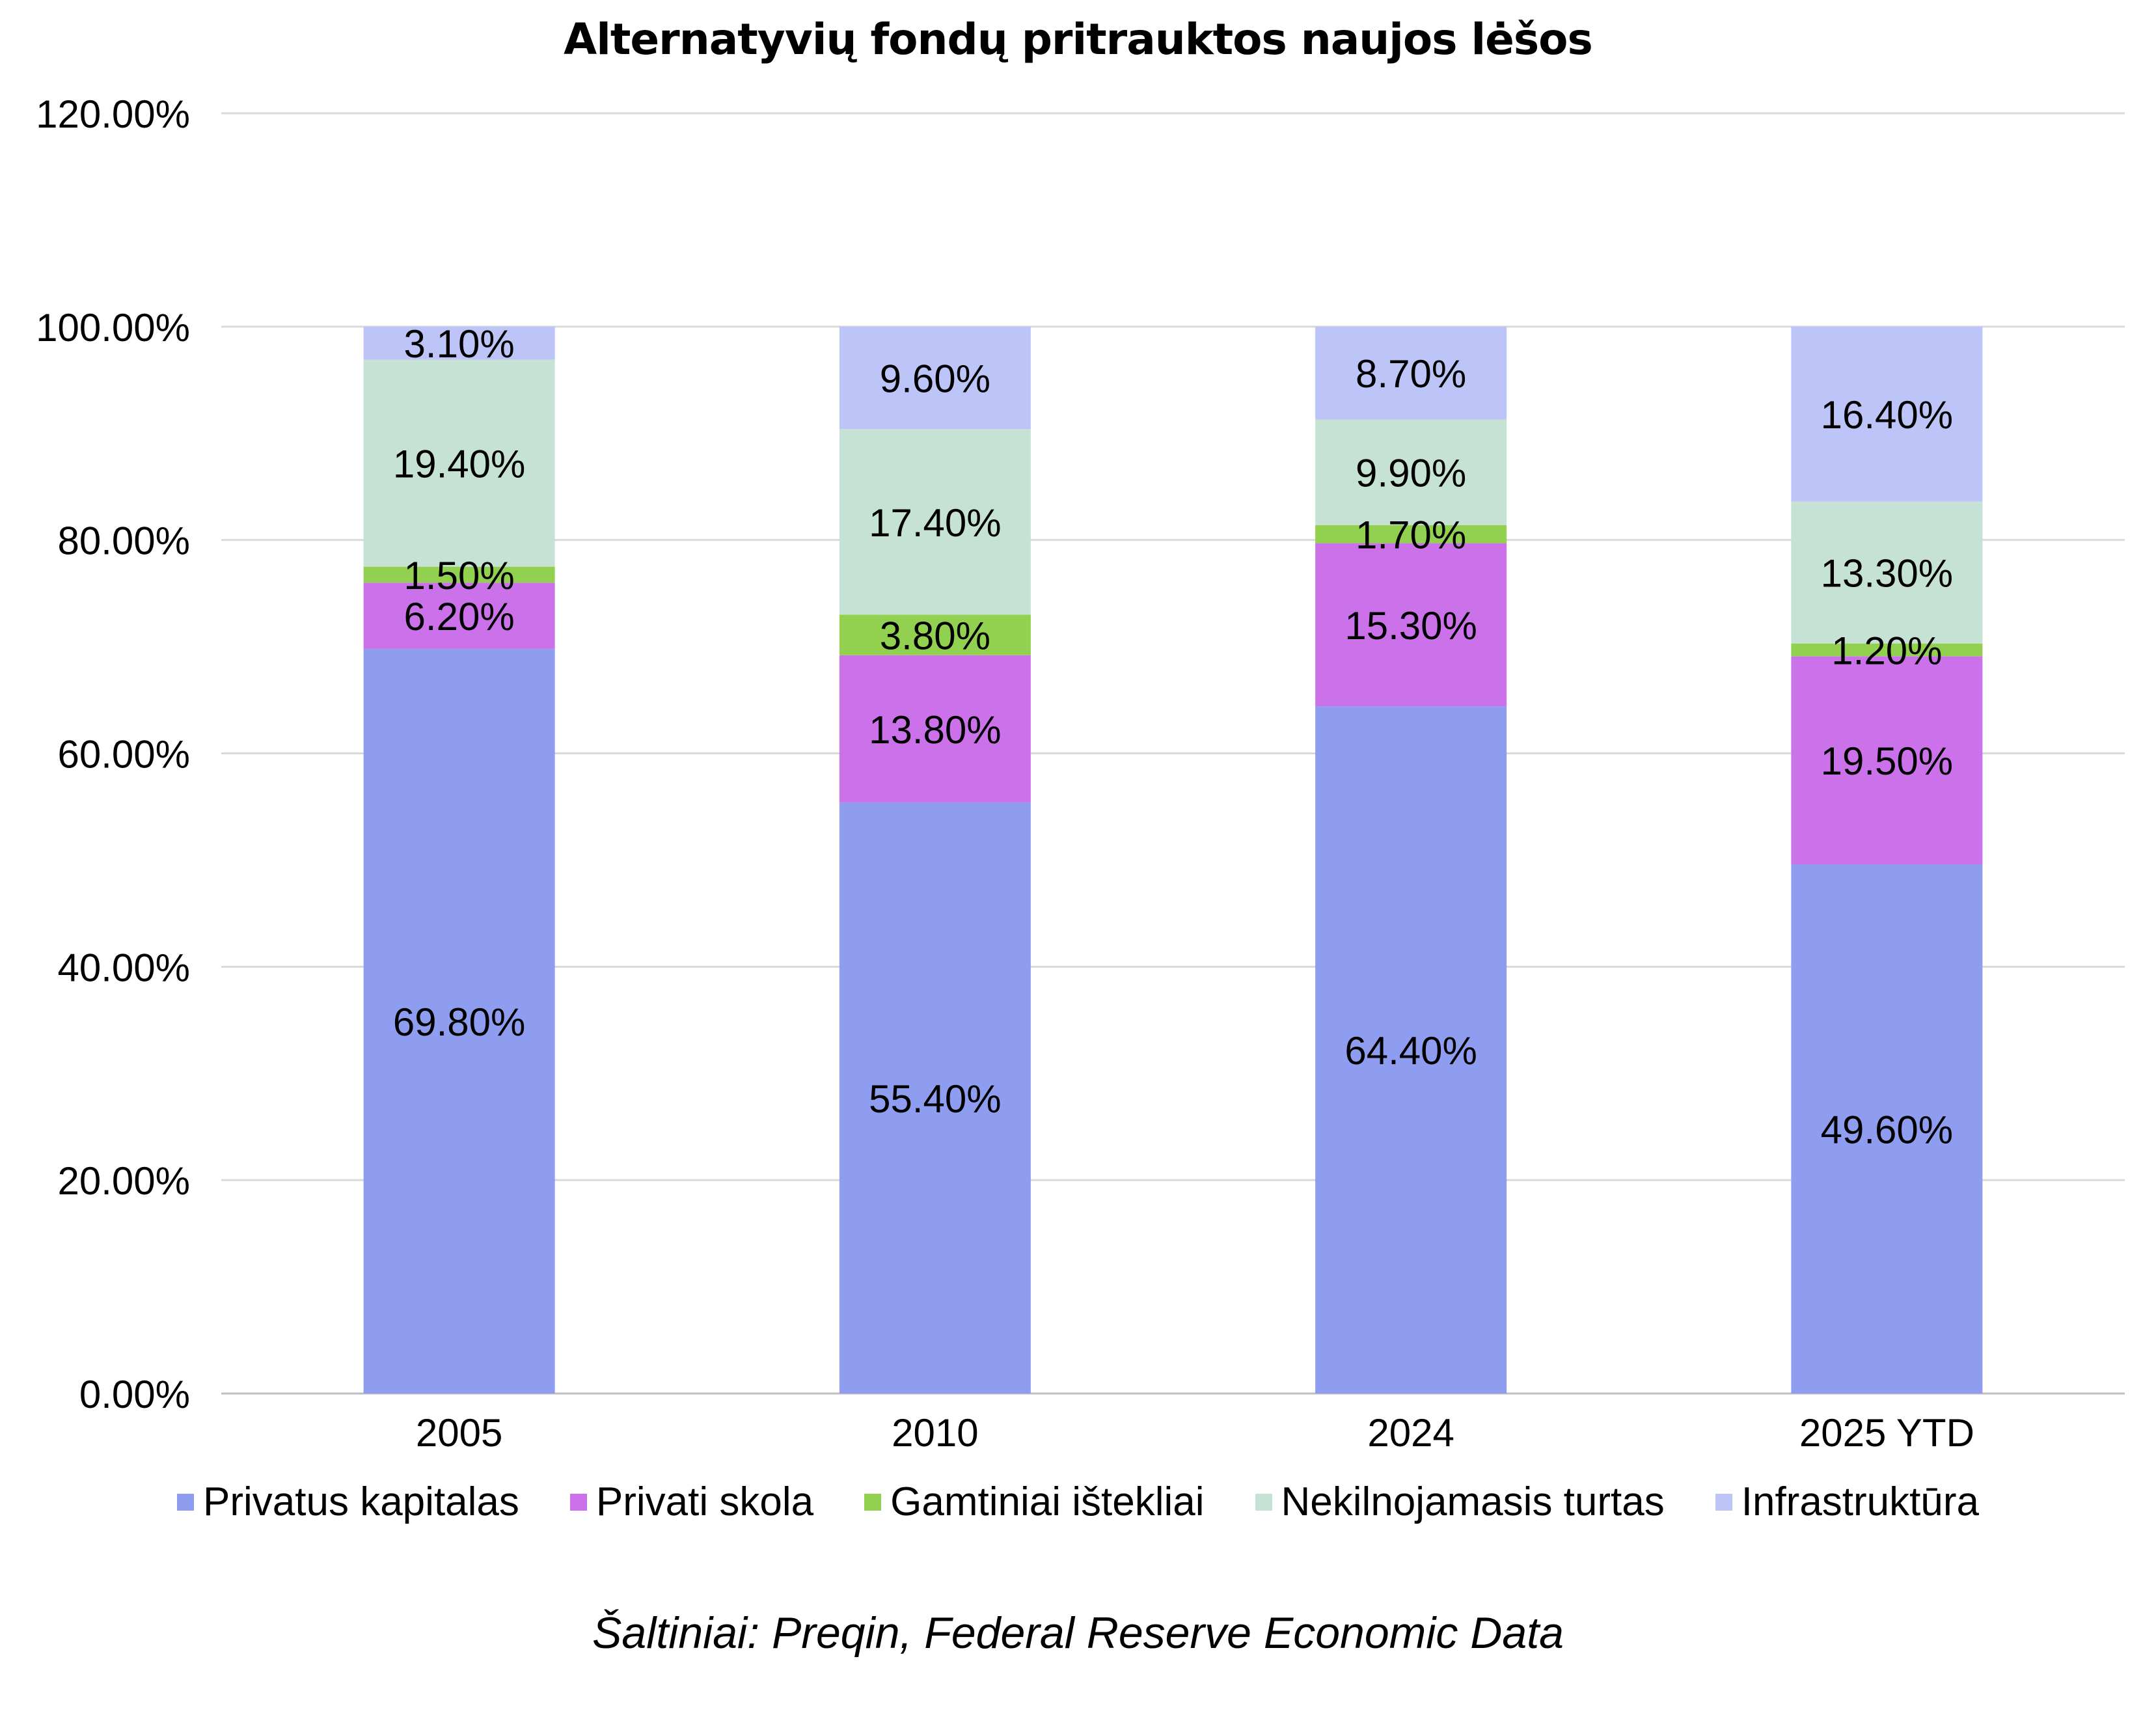 The height and width of the screenshot is (1730, 2156). I want to click on legend-label: Privati skola, so click(704, 1501).